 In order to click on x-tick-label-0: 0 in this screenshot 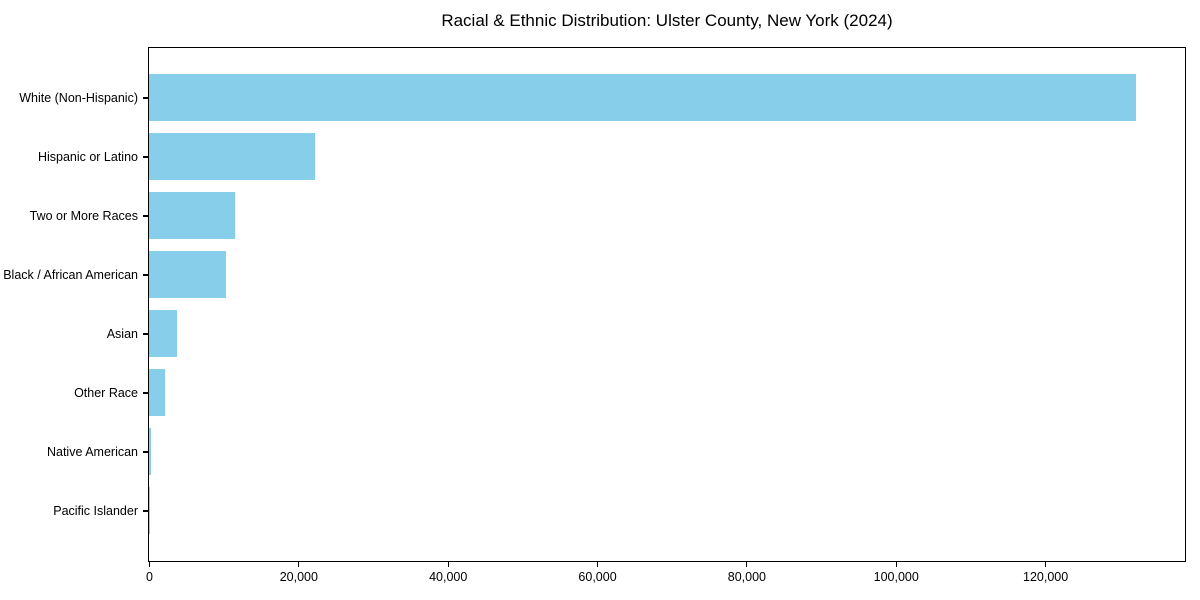, I will do `click(149, 577)`.